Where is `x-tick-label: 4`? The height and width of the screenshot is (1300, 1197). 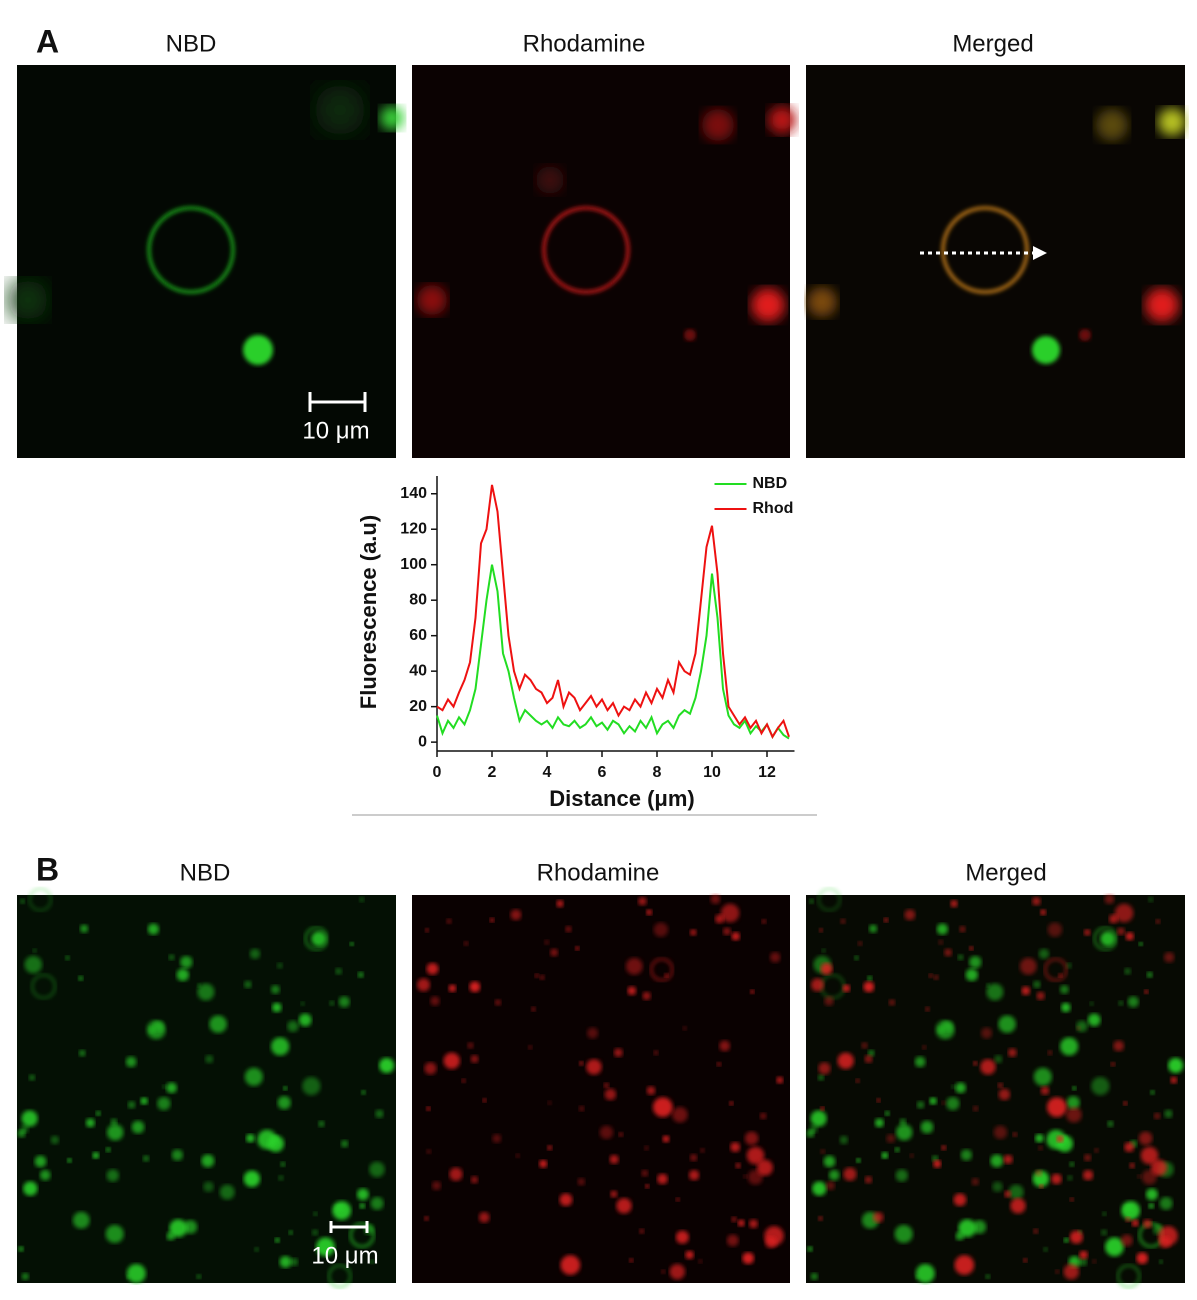 x-tick-label: 4 is located at coordinates (547, 772).